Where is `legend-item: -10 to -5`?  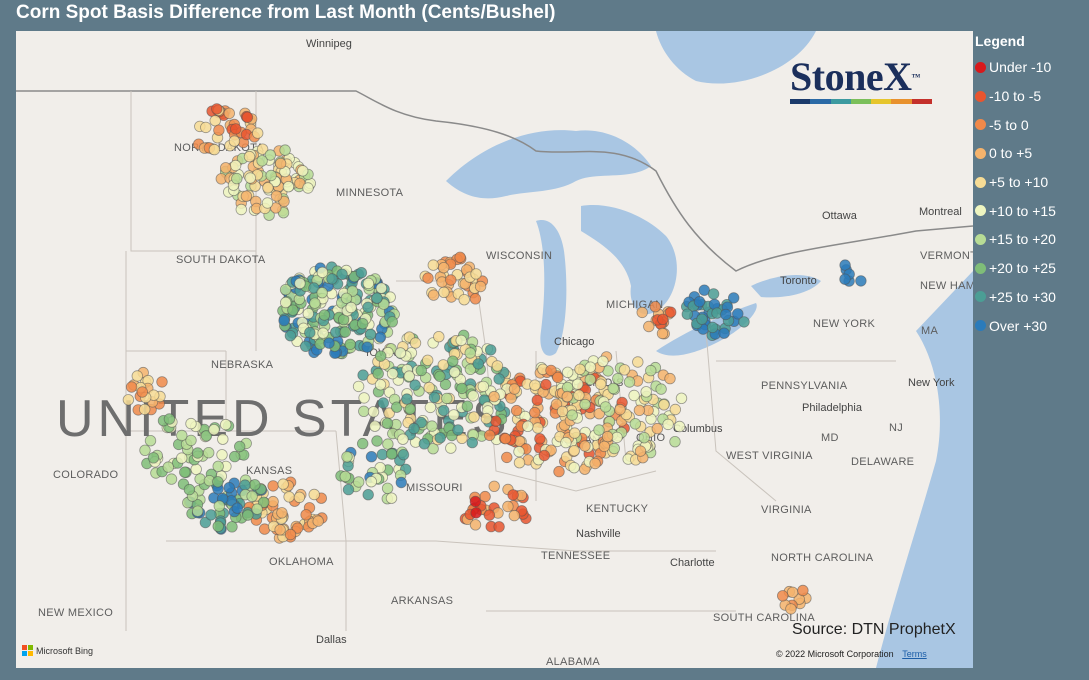
legend-item: -10 to -5 is located at coordinates (1031, 96).